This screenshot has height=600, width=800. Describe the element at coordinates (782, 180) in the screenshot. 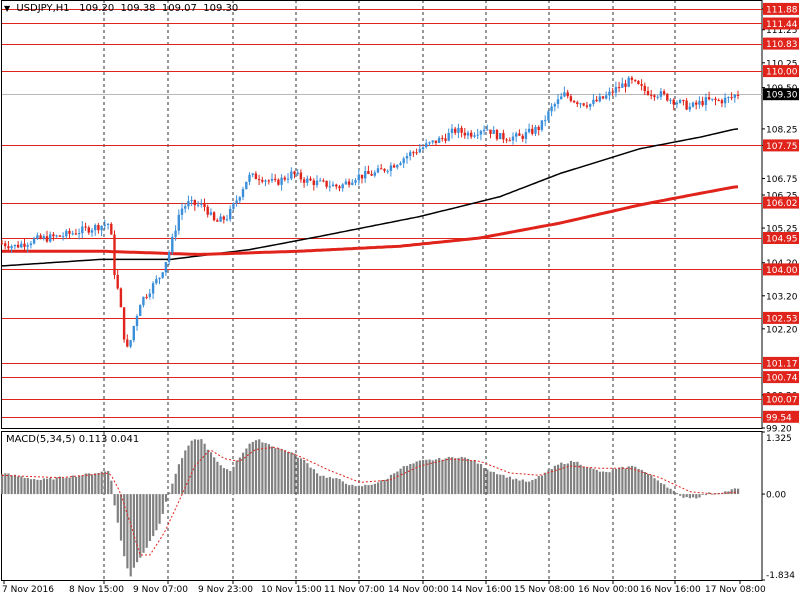

I see `price-tick-label: 106.75` at that location.